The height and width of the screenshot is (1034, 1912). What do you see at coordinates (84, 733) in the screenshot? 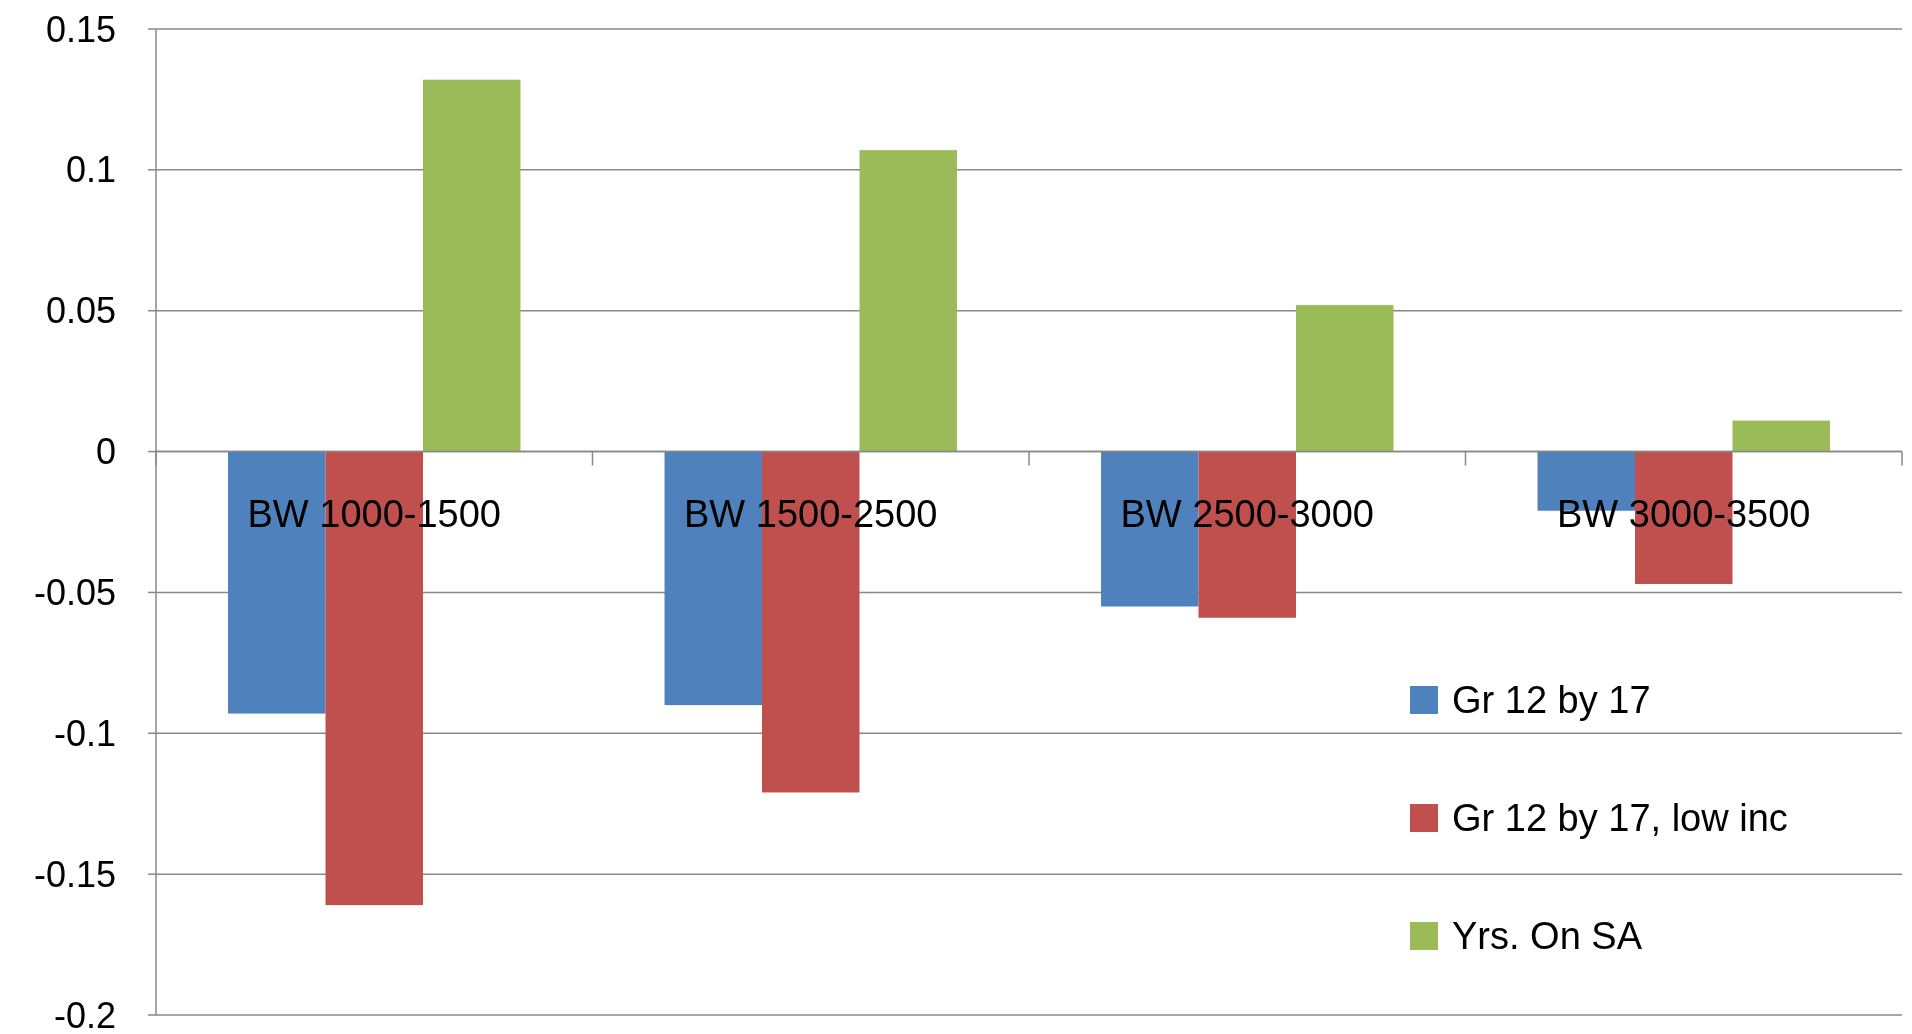
I see `y-tick-label: -0.1` at bounding box center [84, 733].